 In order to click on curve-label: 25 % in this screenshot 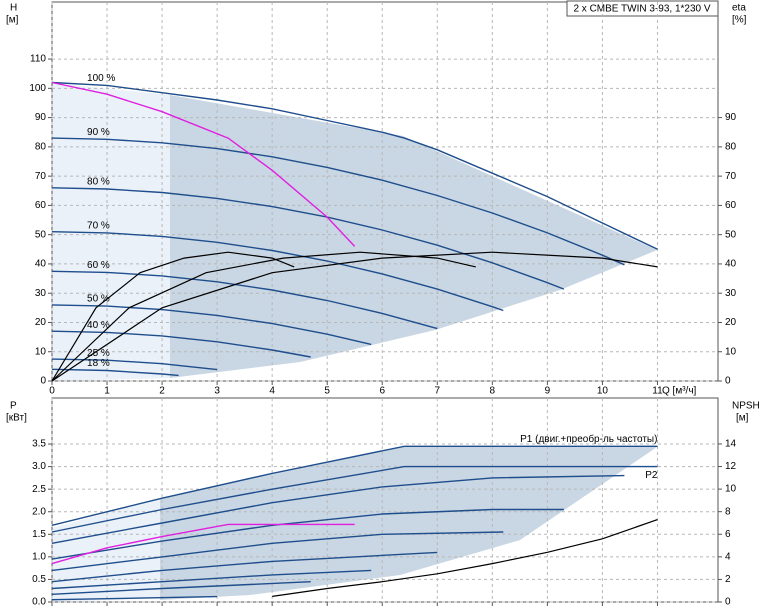, I will do `click(98, 353)`.